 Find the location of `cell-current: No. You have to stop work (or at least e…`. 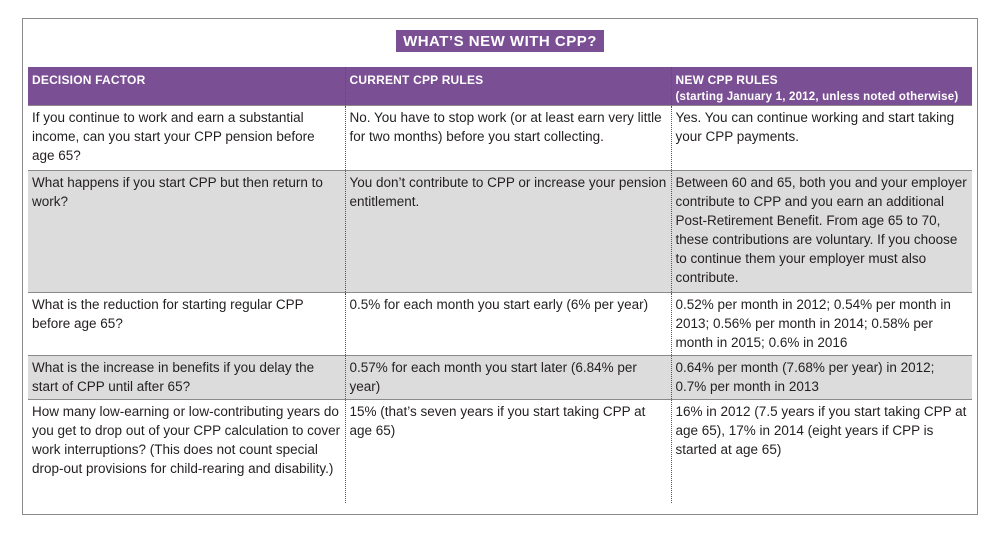

cell-current: No. You have to stop work (or at least e… is located at coordinates (507, 137).